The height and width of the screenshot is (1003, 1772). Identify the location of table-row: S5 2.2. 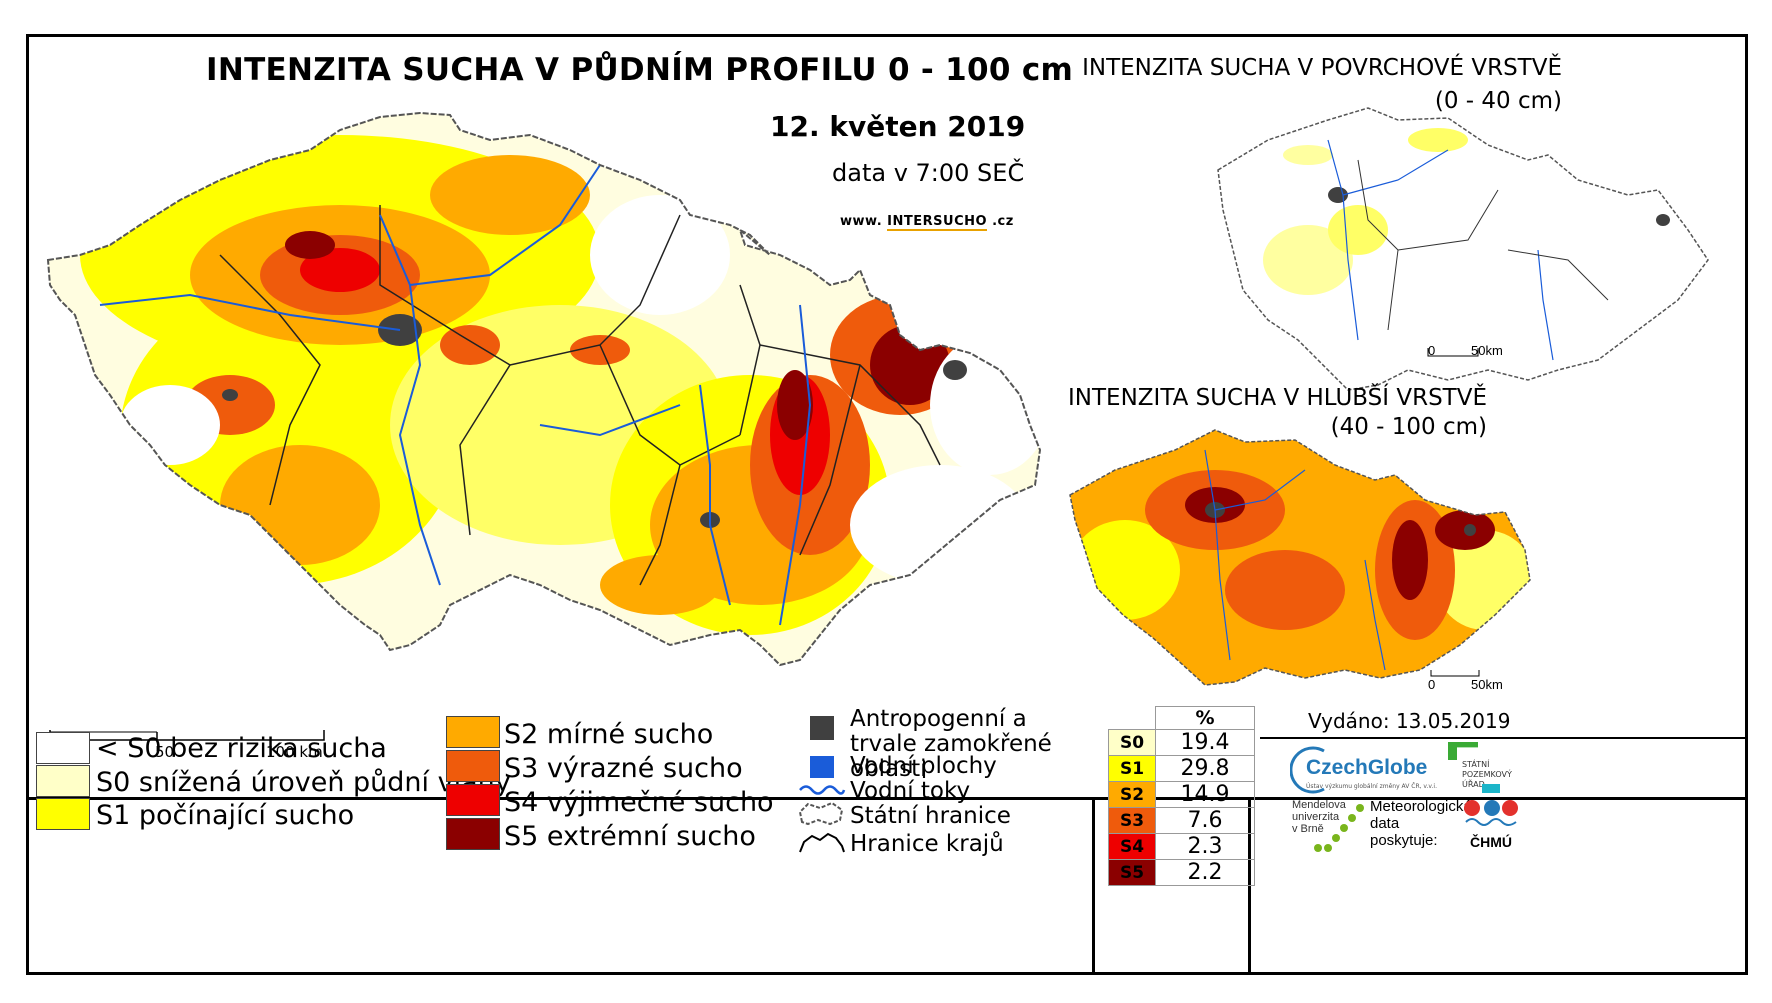
(1181, 872).